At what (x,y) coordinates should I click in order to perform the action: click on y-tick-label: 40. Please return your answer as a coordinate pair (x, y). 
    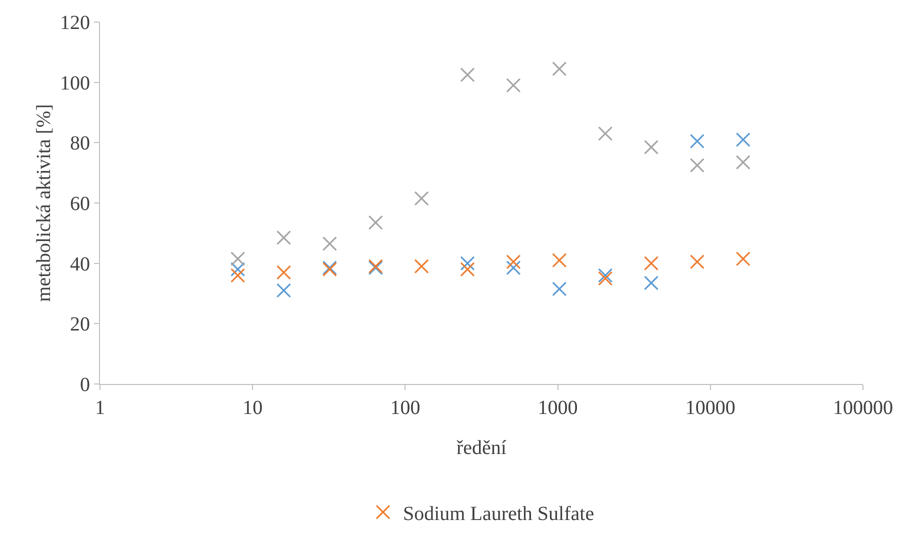
    Looking at the image, I should click on (80, 264).